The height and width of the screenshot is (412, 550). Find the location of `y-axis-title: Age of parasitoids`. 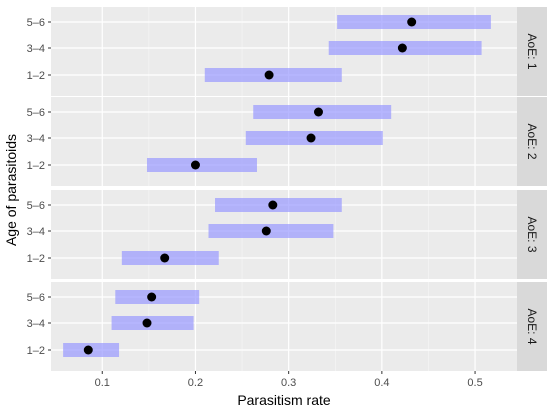

y-axis-title: Age of parasitoids is located at coordinates (11, 190).